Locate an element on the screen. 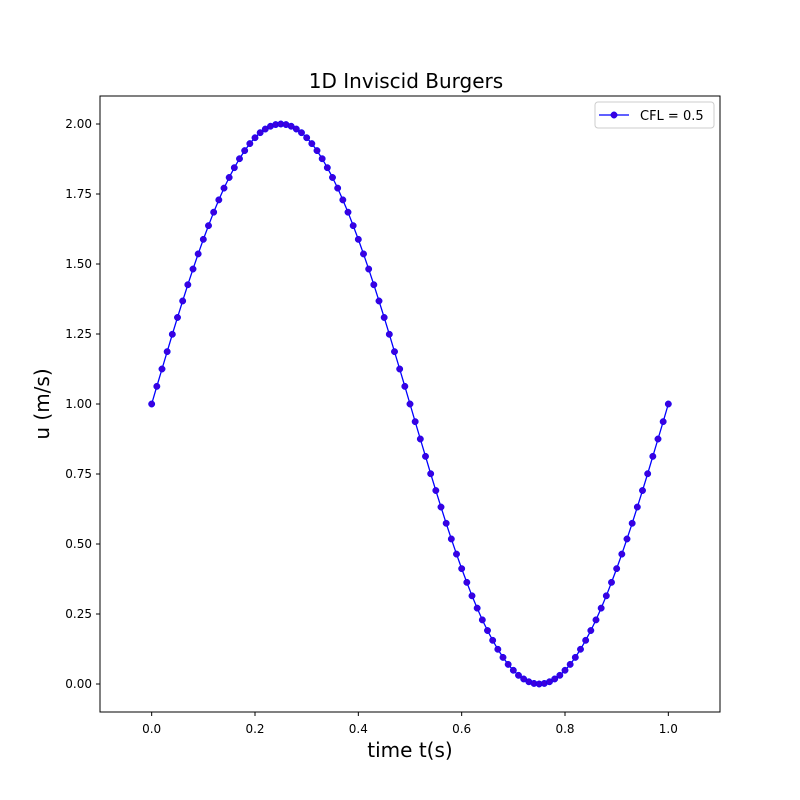 The height and width of the screenshot is (800, 800). y-tick-label: 0.50 is located at coordinates (78, 544).